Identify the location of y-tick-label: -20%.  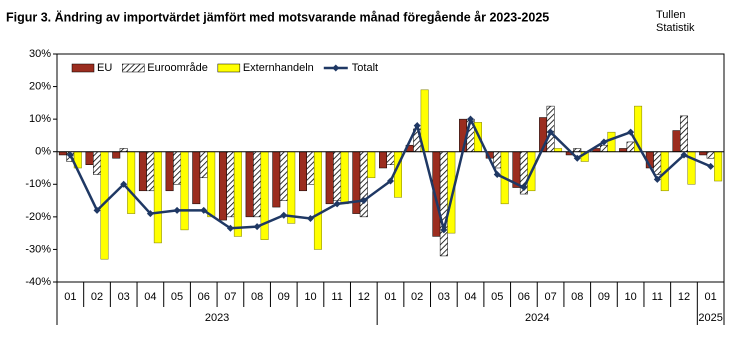
(38, 217).